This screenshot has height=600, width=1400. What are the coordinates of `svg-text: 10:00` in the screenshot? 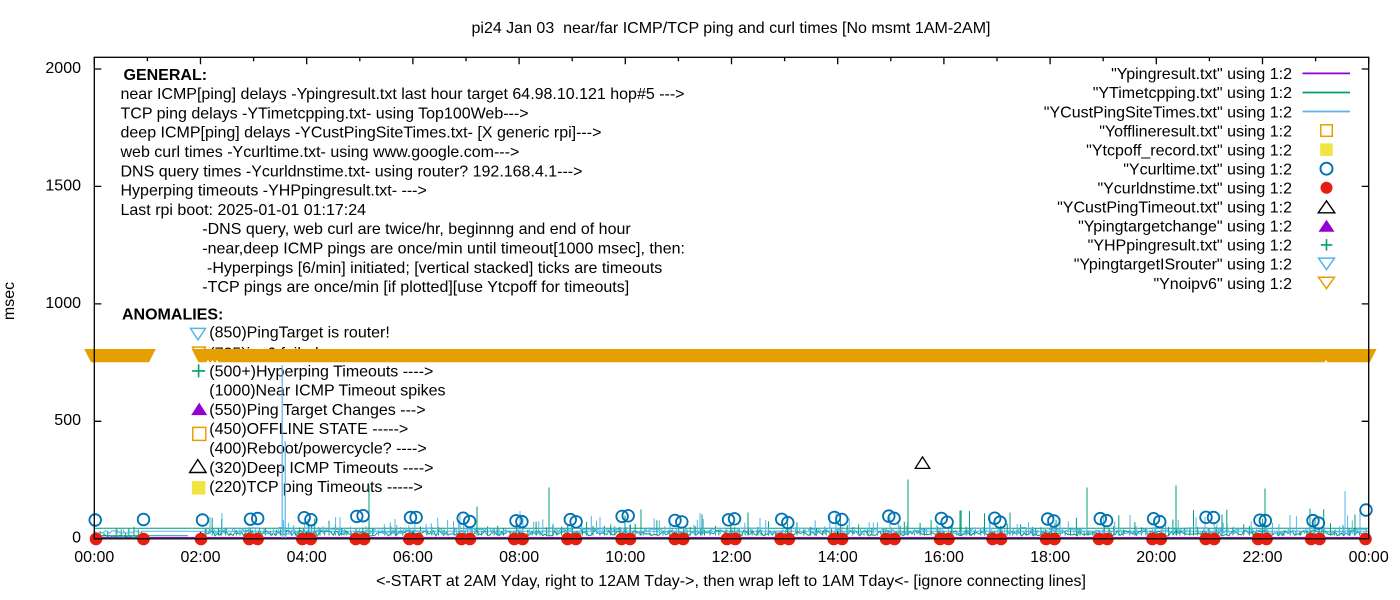 It's located at (625, 557).